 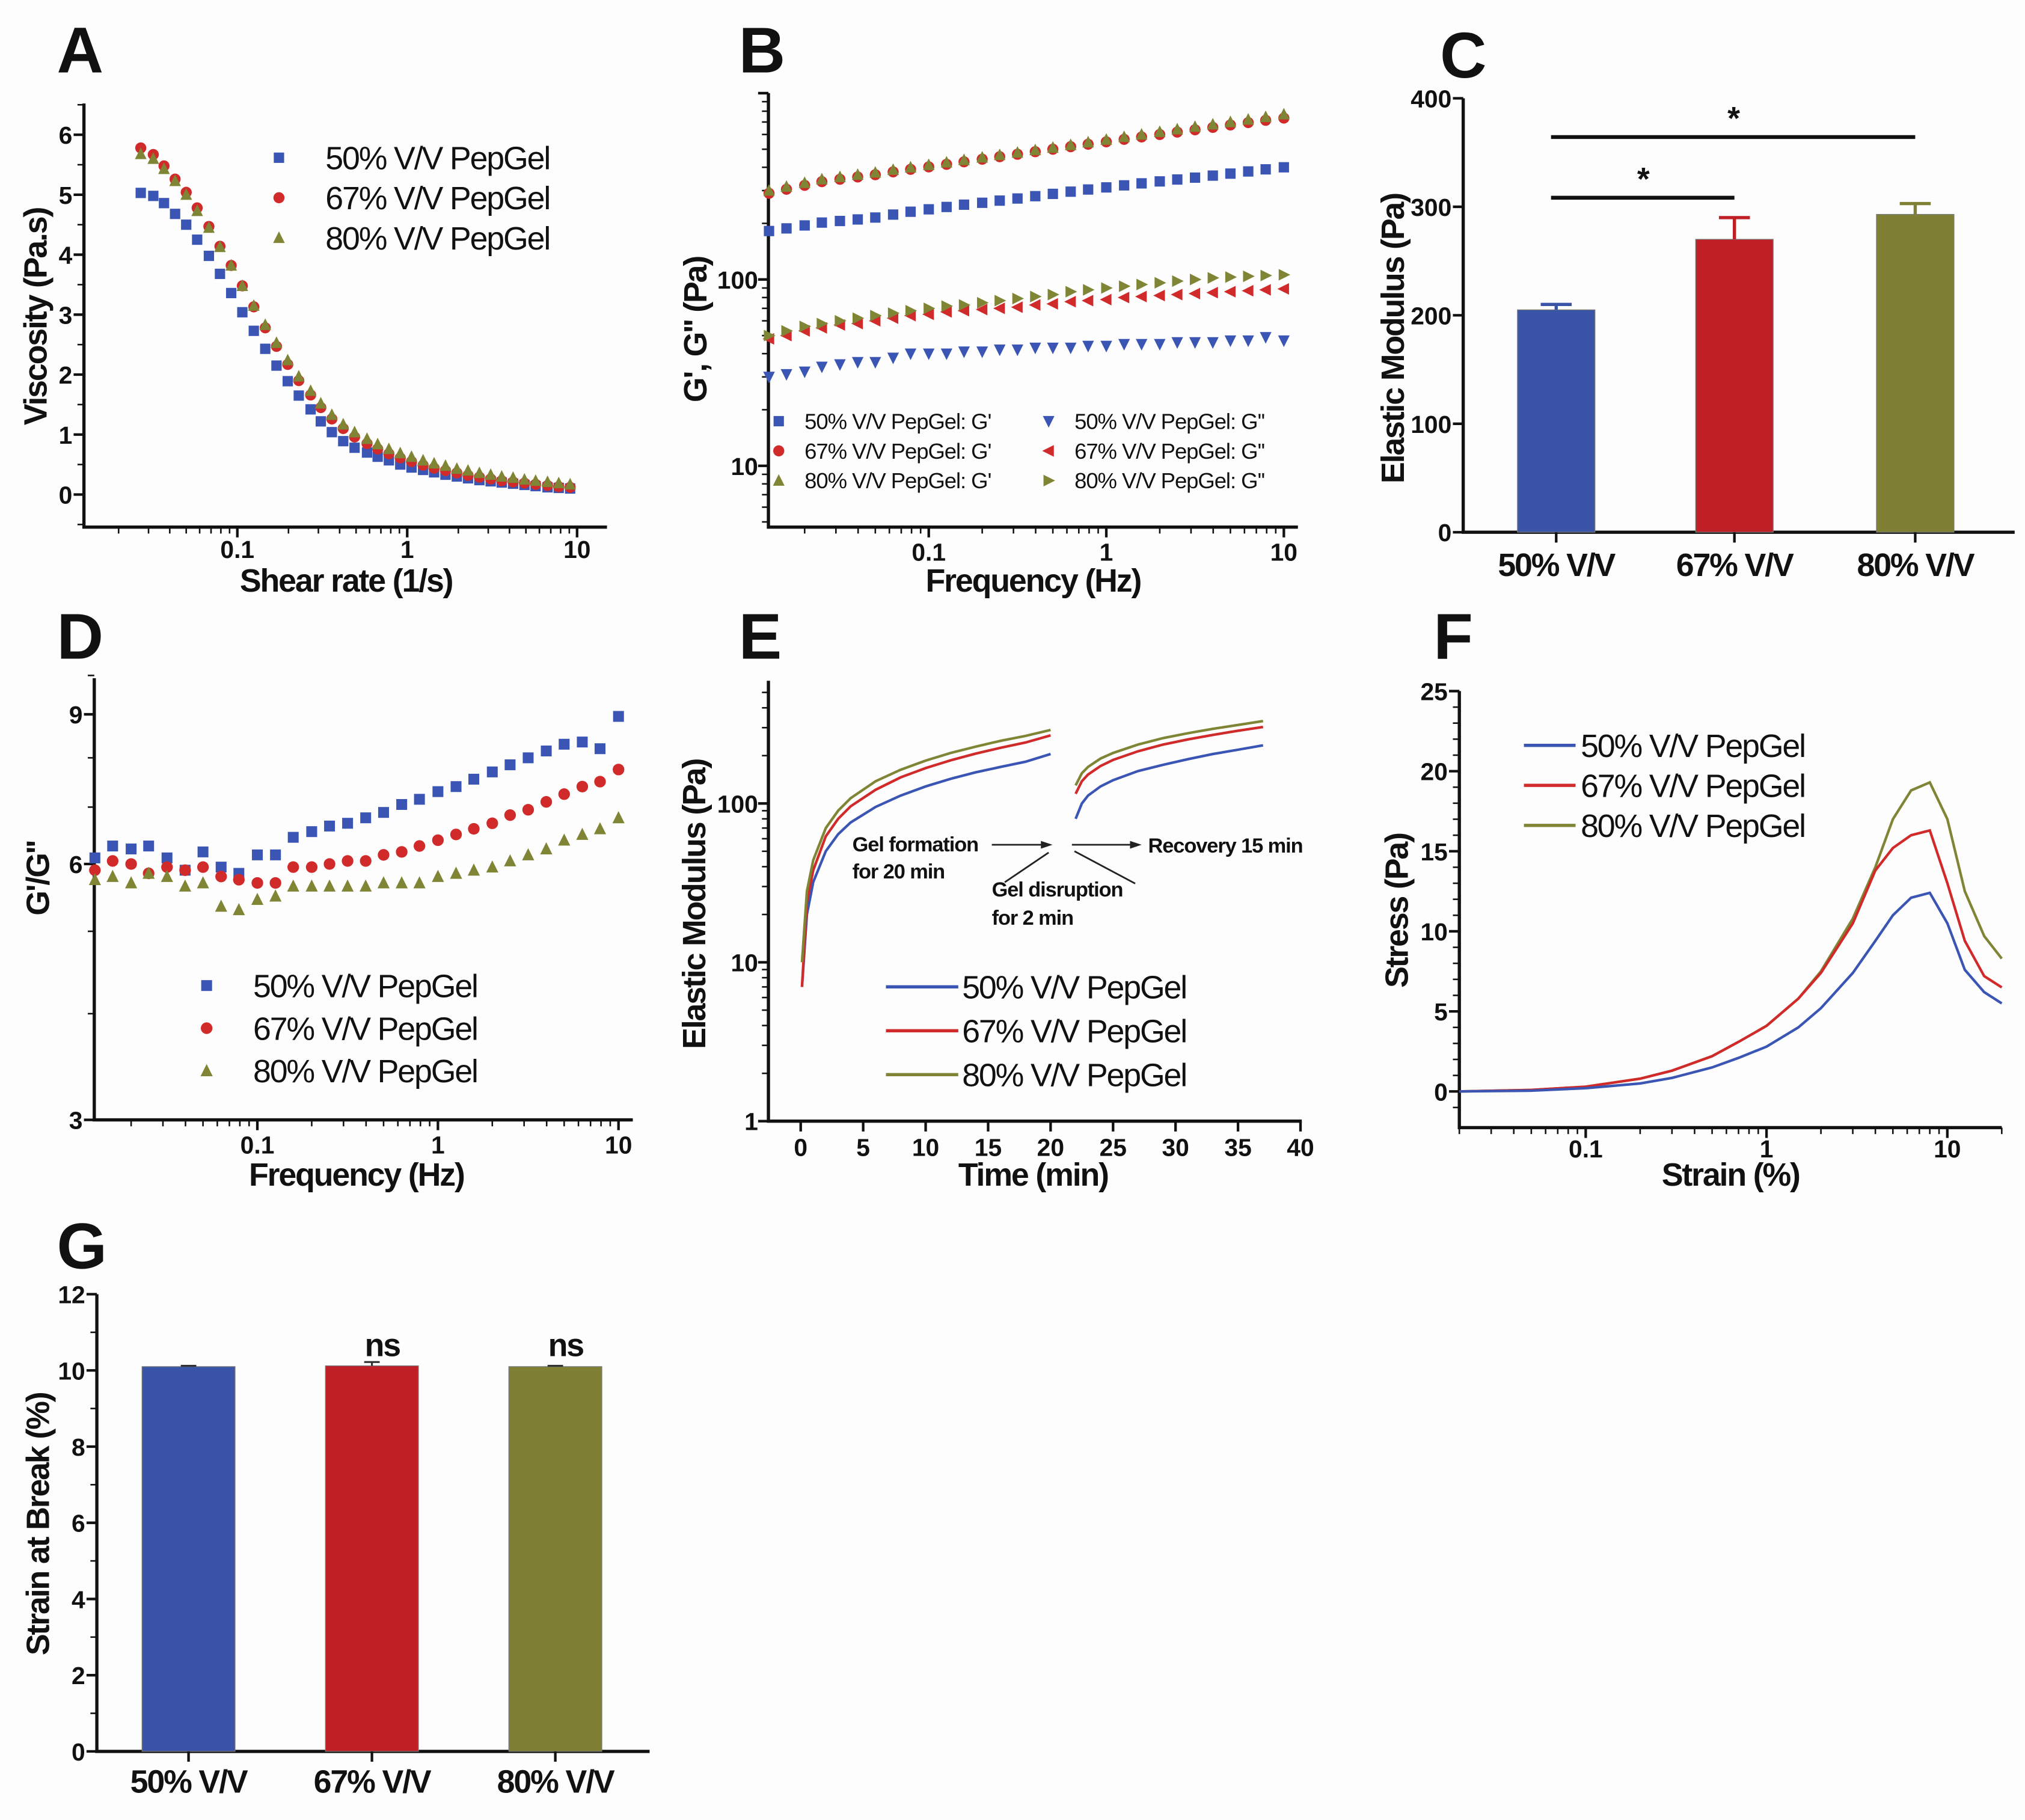 What do you see at coordinates (1644, 179) in the screenshot?
I see `significance-label: *` at bounding box center [1644, 179].